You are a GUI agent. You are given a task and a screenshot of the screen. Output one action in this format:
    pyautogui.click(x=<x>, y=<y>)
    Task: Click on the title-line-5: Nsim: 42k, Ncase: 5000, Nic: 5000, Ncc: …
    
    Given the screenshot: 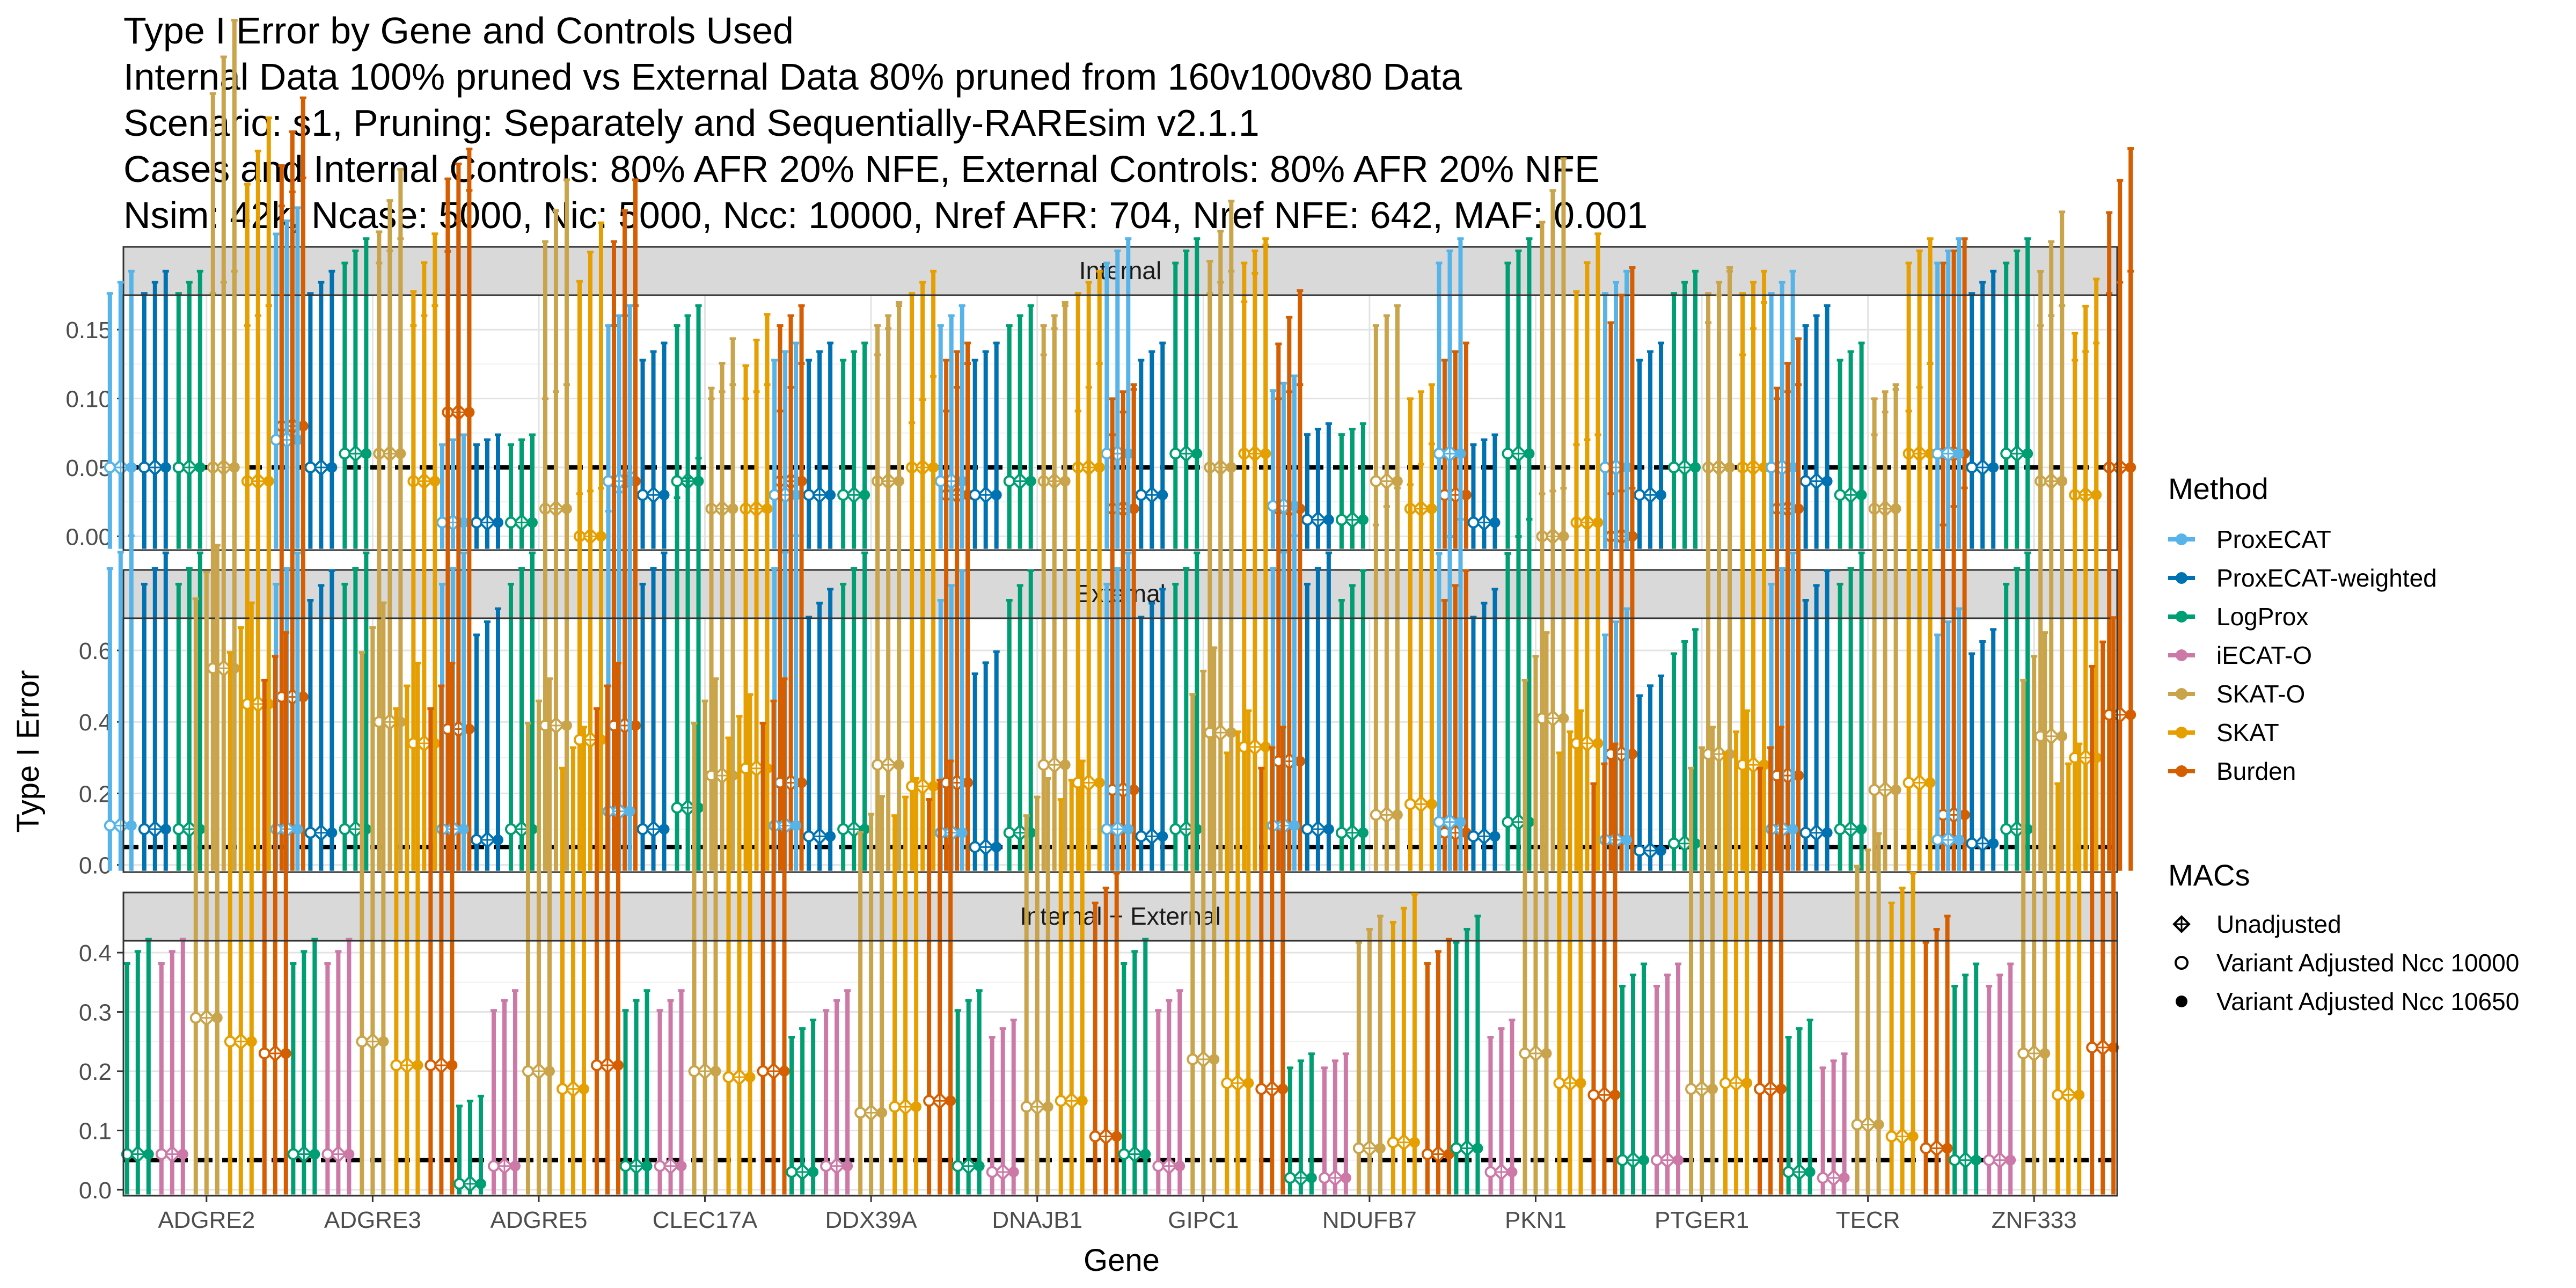 What is the action you would take?
    pyautogui.click(x=885, y=215)
    